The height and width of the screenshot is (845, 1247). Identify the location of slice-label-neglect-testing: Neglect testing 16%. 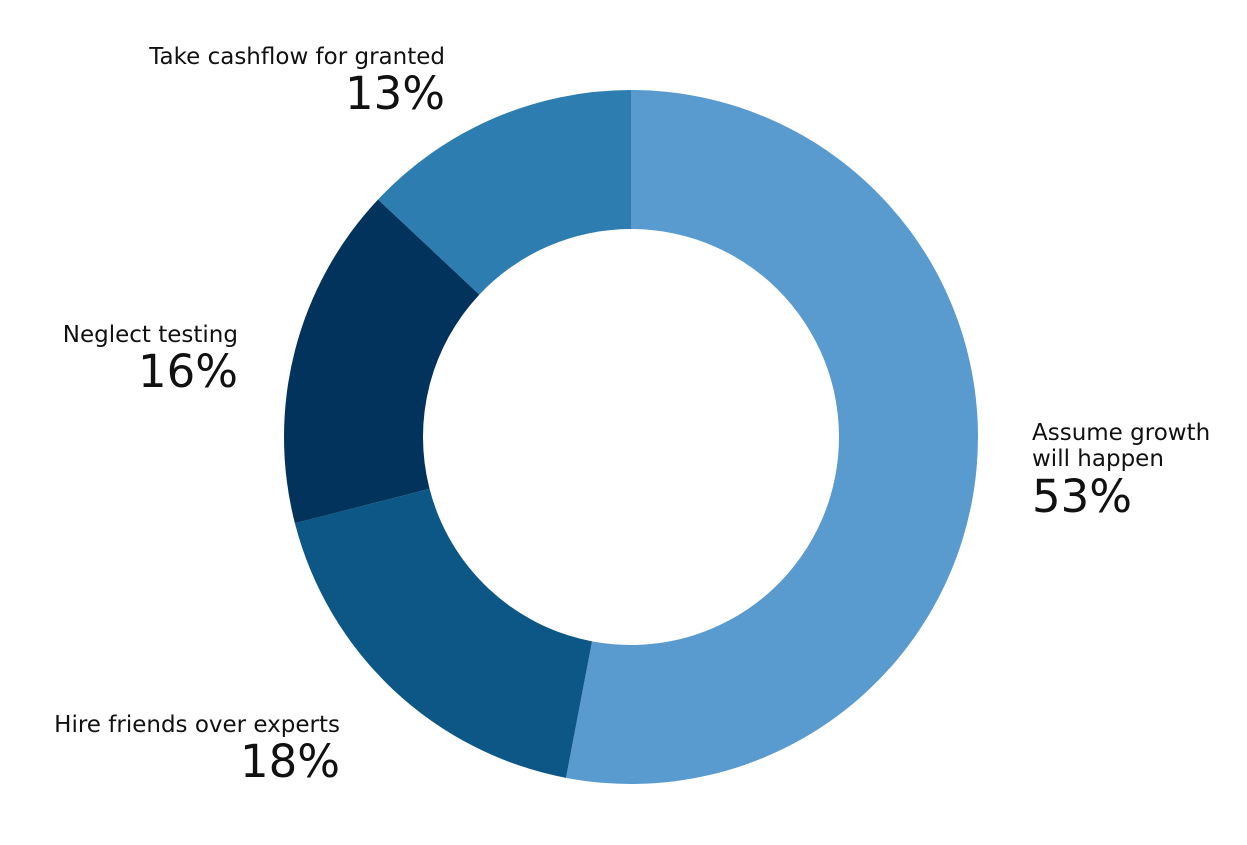
(129, 359).